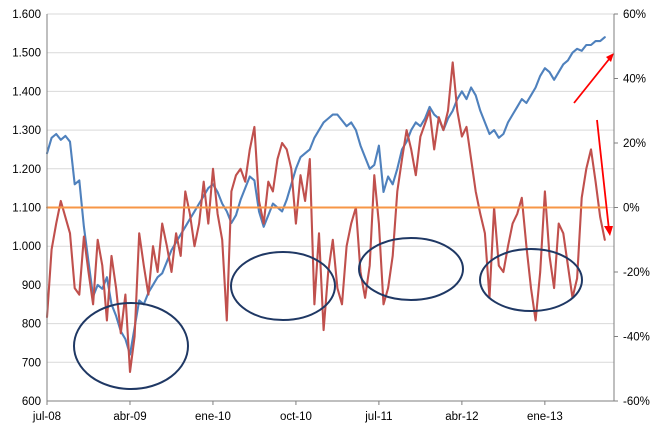  What do you see at coordinates (26, 170) in the screenshot?
I see `y-left-tick-label: 1.200` at bounding box center [26, 170].